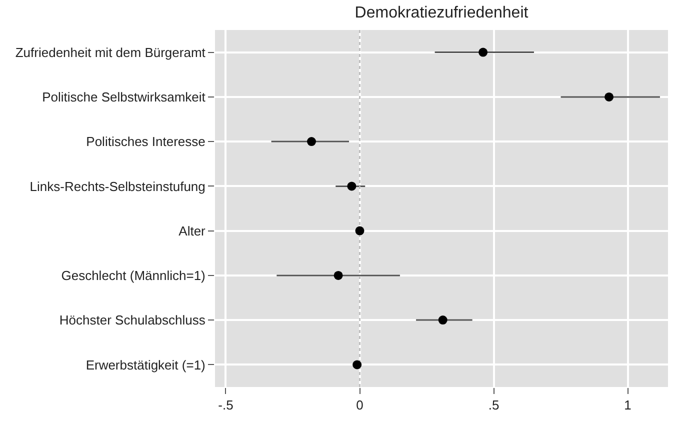  I want to click on y-tick-label: Politisches Interesse, so click(146, 142).